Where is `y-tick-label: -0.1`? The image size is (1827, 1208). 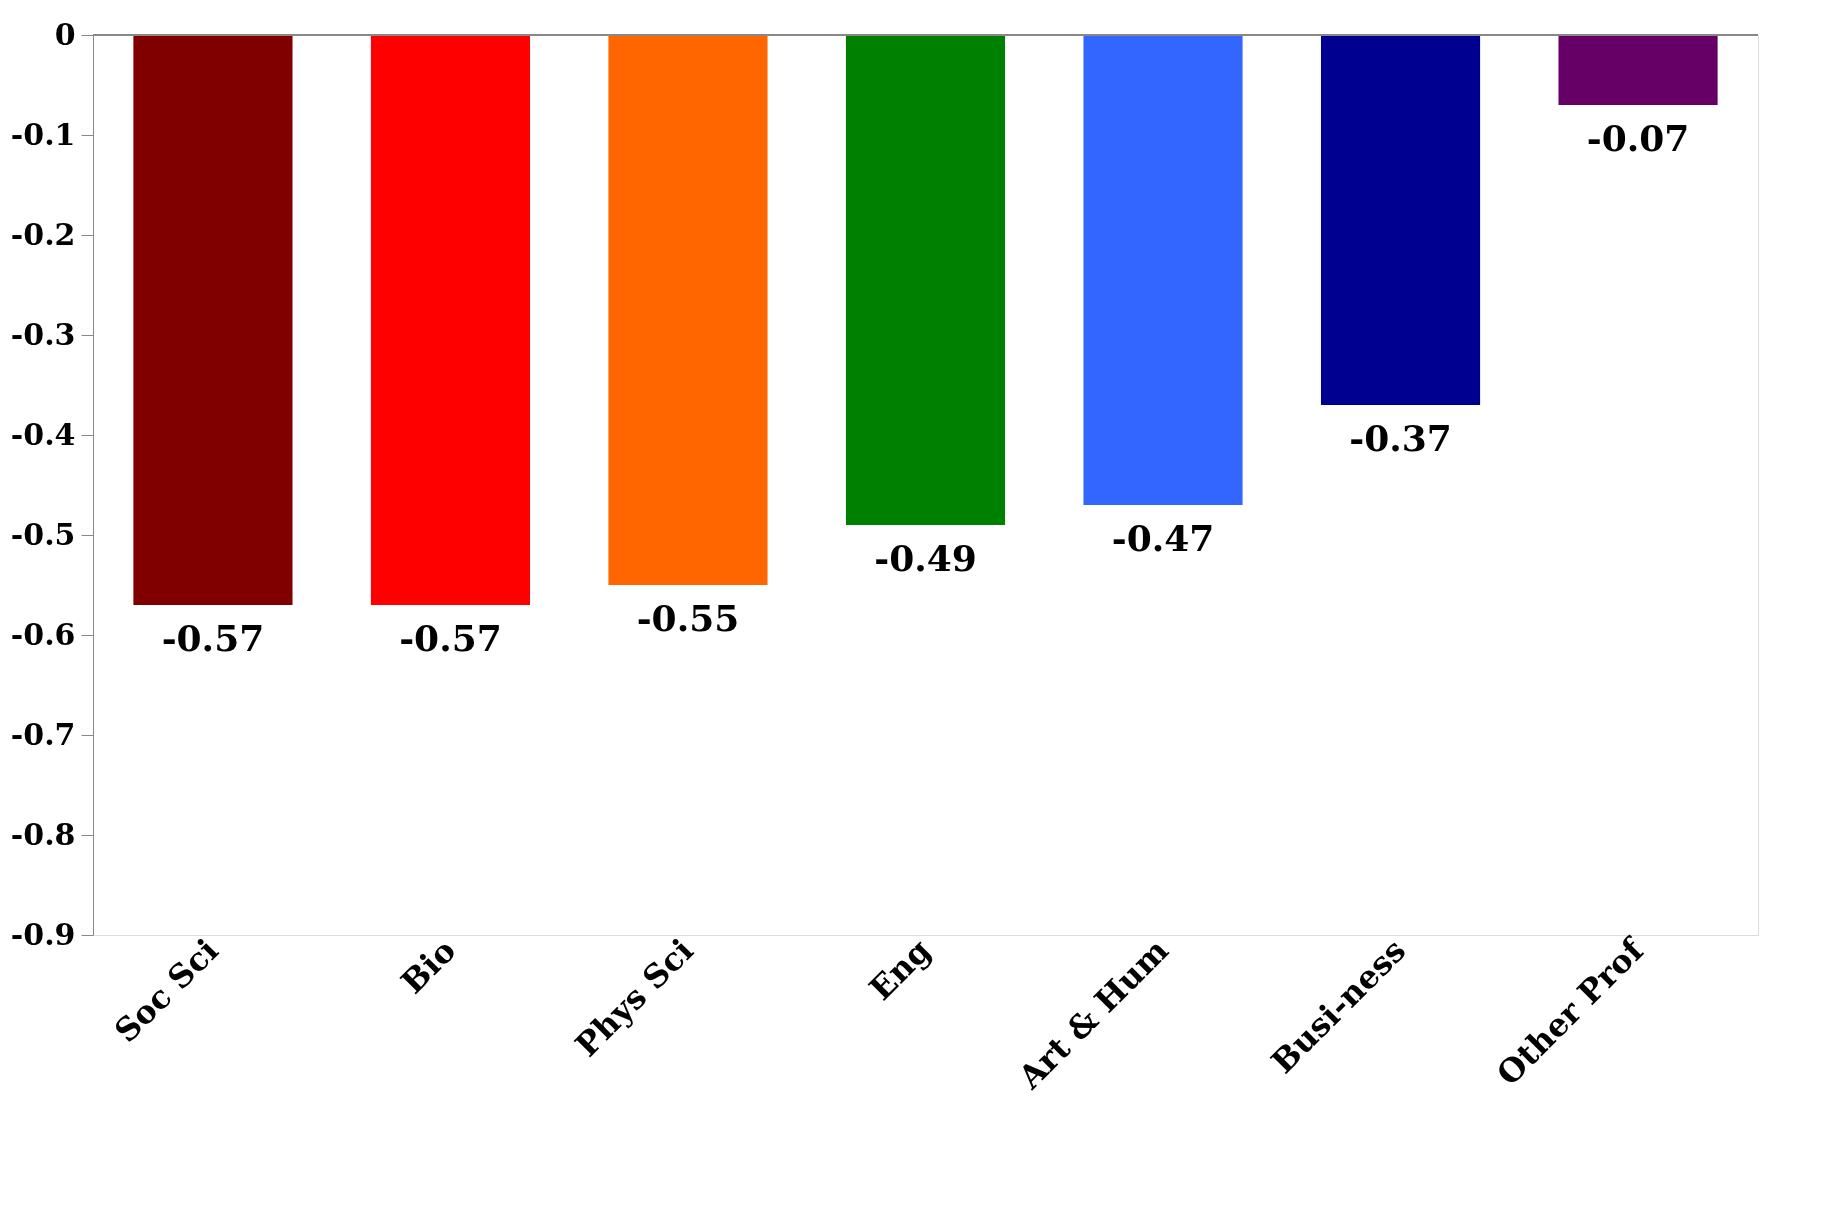
y-tick-label: -0.1 is located at coordinates (43, 134).